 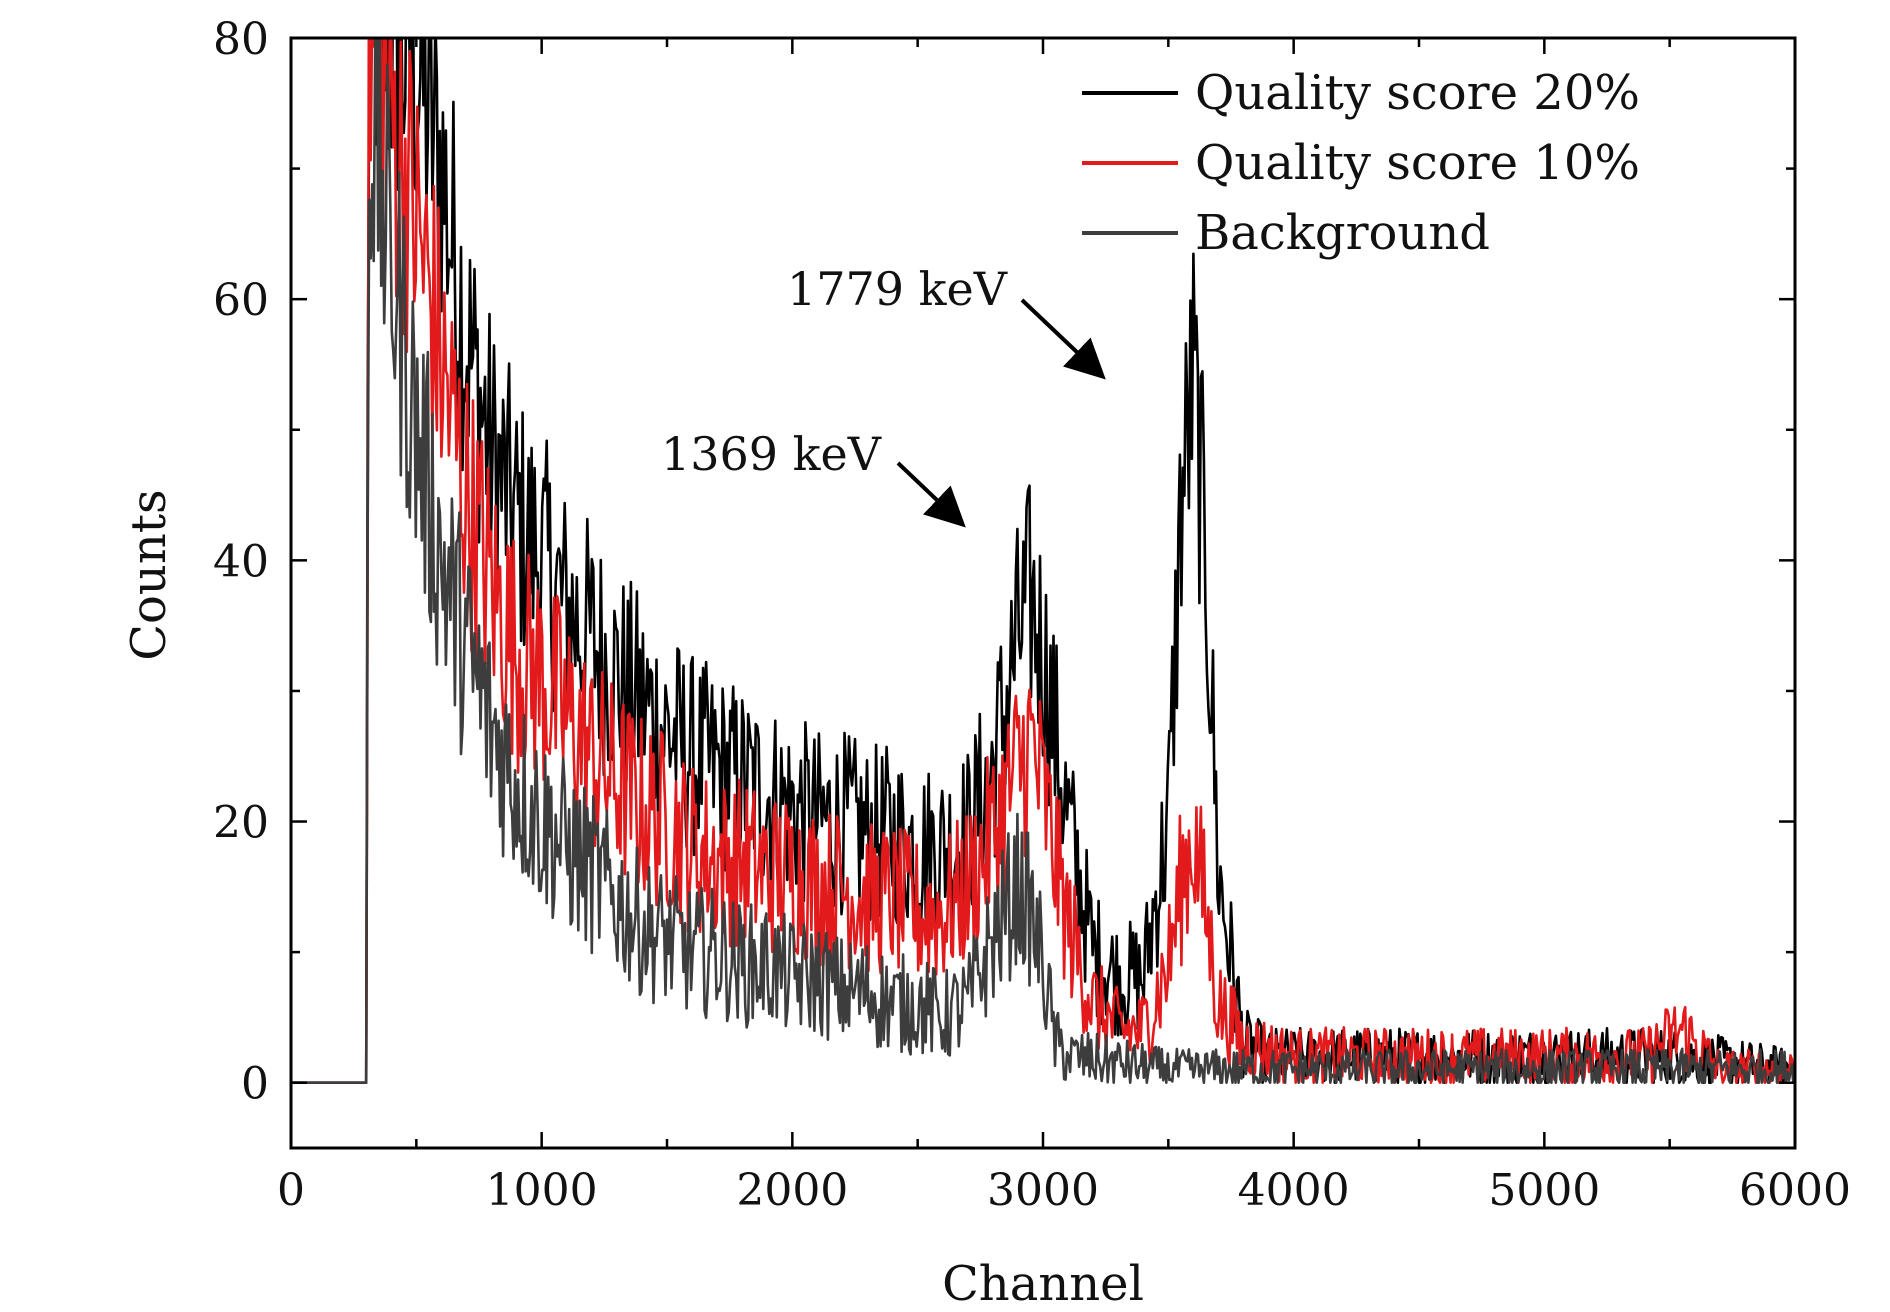 I want to click on x-tick-label: 2000, so click(x=792, y=1190).